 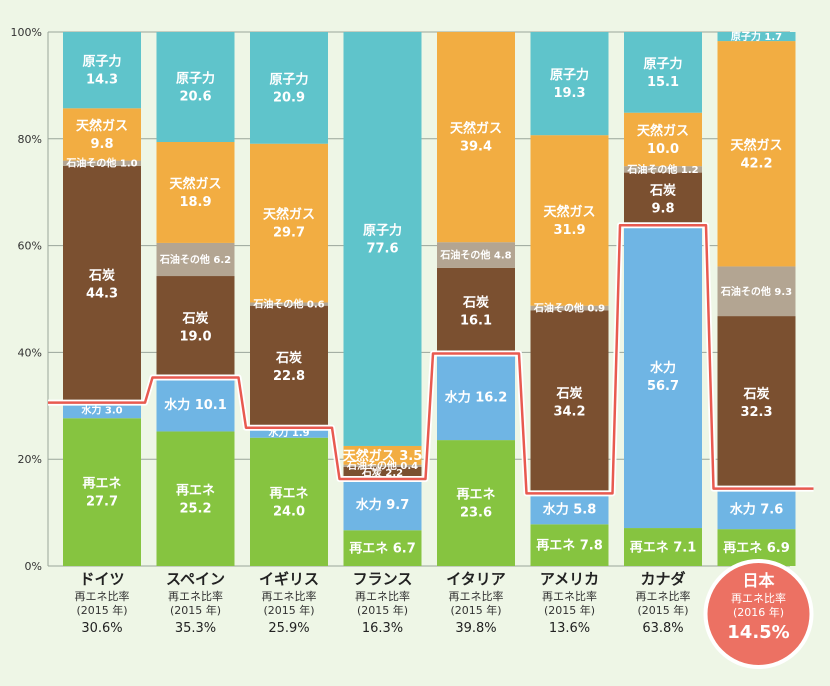 What do you see at coordinates (475, 504) in the screenshot?
I see `segment-label: 再エネ 23.6` at bounding box center [475, 504].